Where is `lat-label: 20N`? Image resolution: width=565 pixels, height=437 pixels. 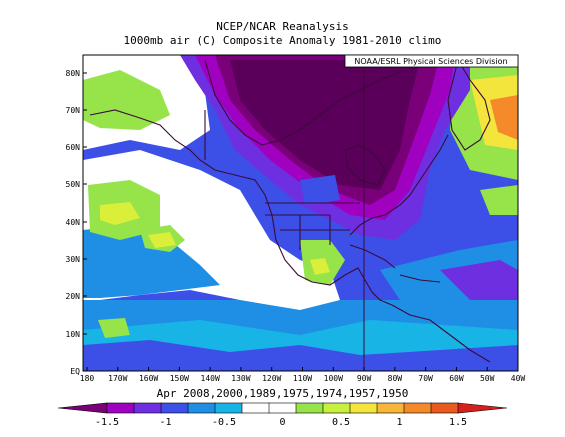 lat-label: 20N is located at coordinates (73, 296).